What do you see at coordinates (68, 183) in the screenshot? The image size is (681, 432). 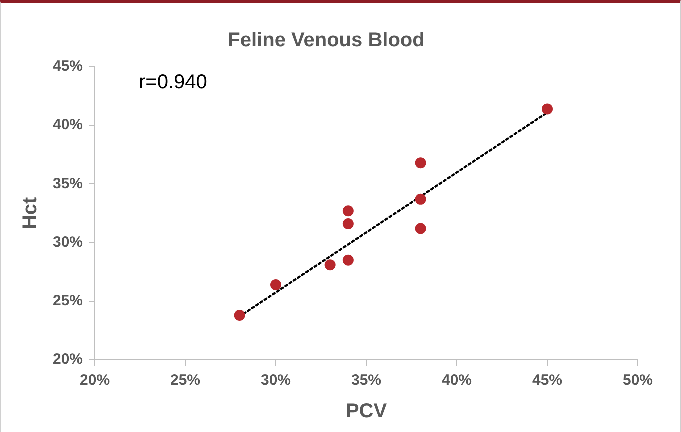 I see `y-tick-label: 35%` at bounding box center [68, 183].